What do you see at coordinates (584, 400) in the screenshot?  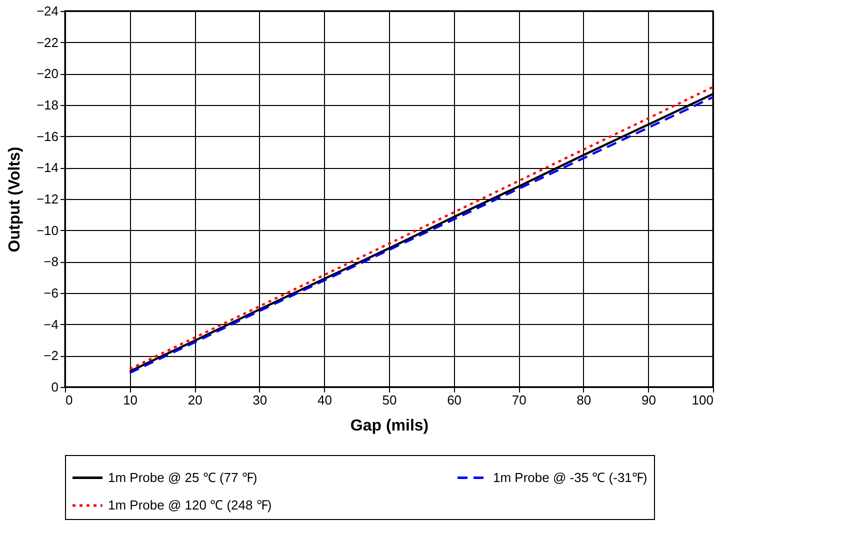 I see `x-tick-label: 80` at bounding box center [584, 400].